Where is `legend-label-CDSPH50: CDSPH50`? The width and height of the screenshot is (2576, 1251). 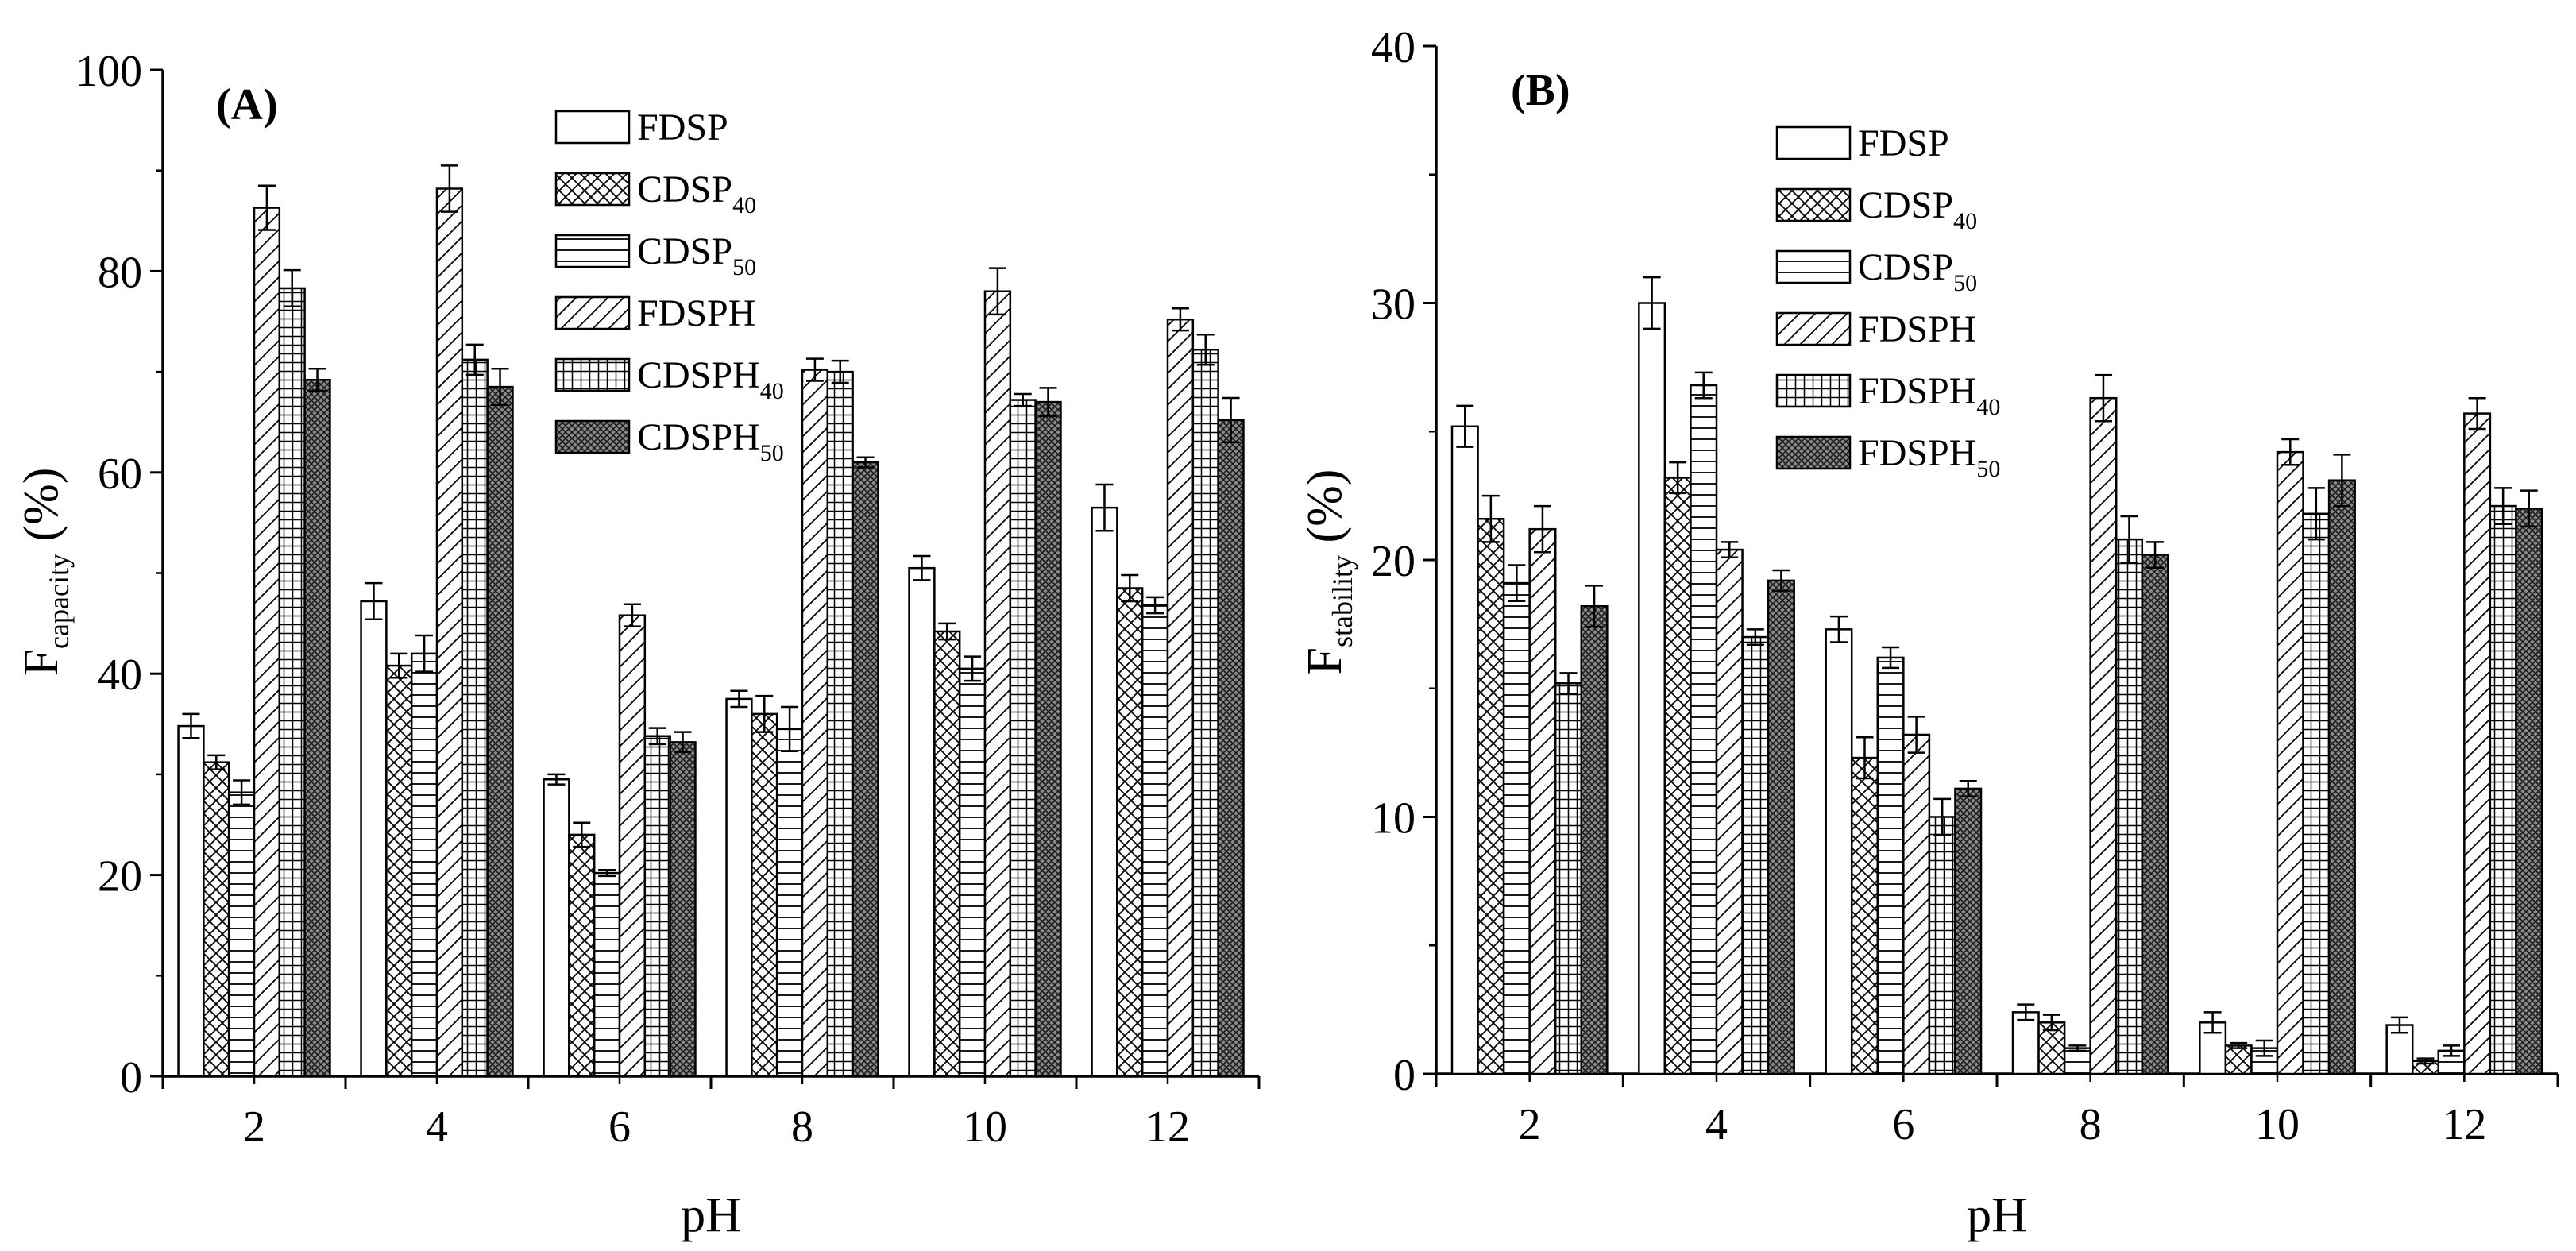 legend-label-CDSPH50: CDSPH50 is located at coordinates (710, 441).